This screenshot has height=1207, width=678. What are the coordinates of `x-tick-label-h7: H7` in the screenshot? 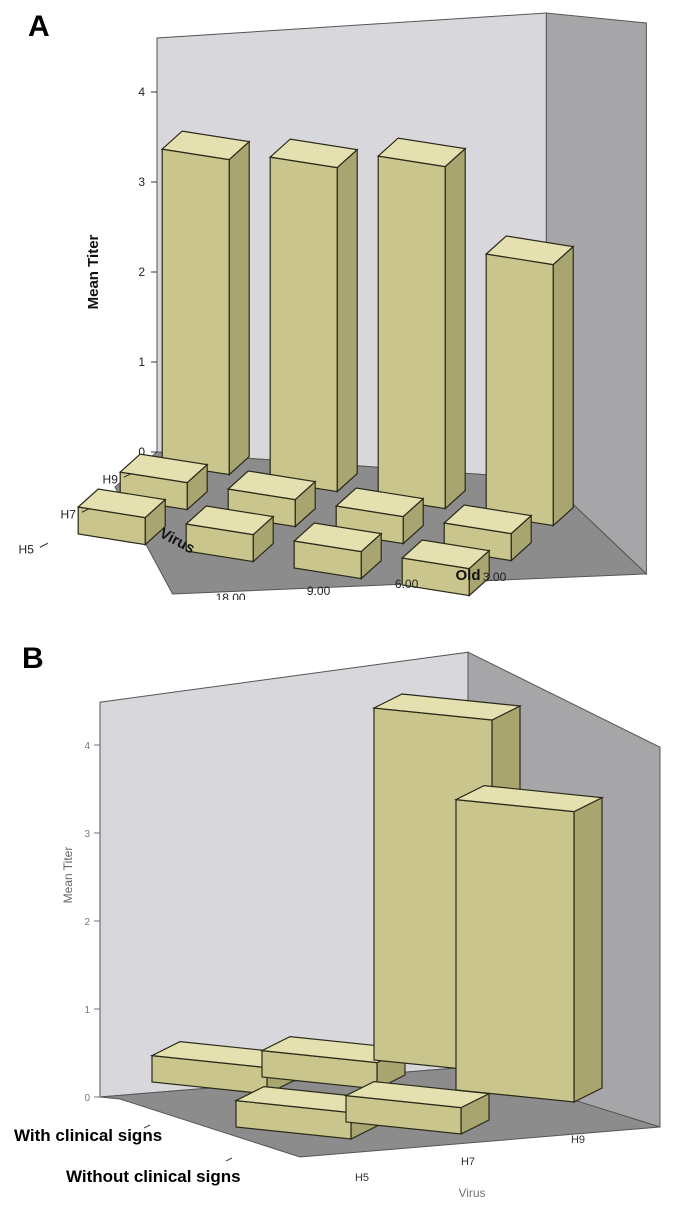 It's located at (468, 1162).